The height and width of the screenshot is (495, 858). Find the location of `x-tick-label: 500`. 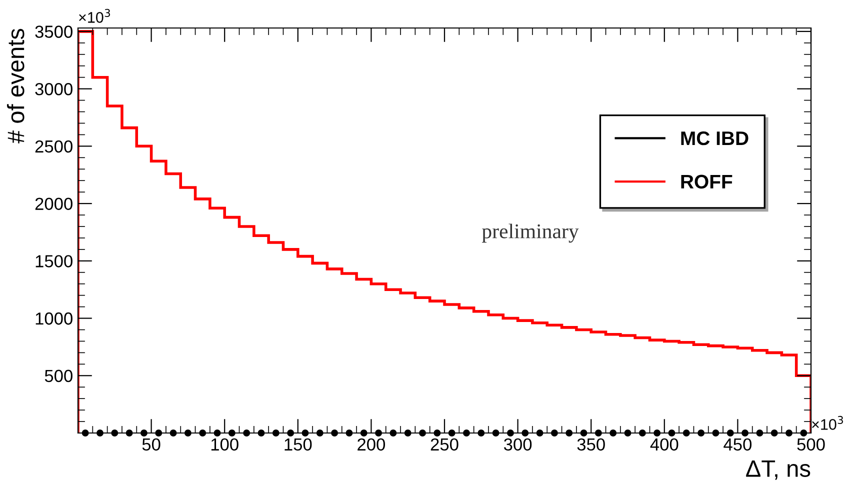

x-tick-label: 500 is located at coordinates (811, 444).